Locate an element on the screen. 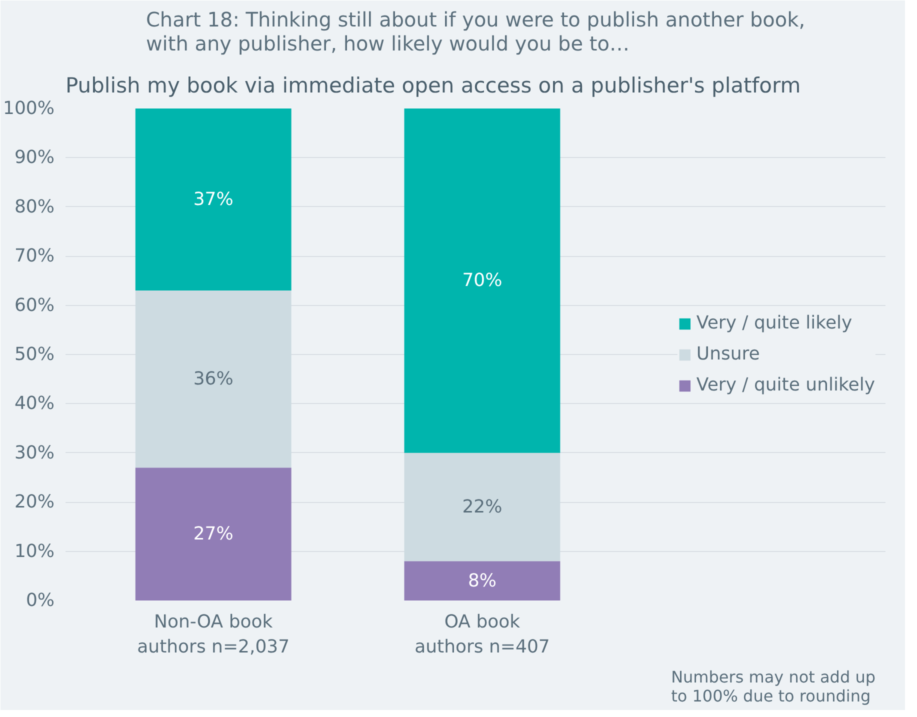 The height and width of the screenshot is (717, 917). text: 37% is located at coordinates (213, 199).